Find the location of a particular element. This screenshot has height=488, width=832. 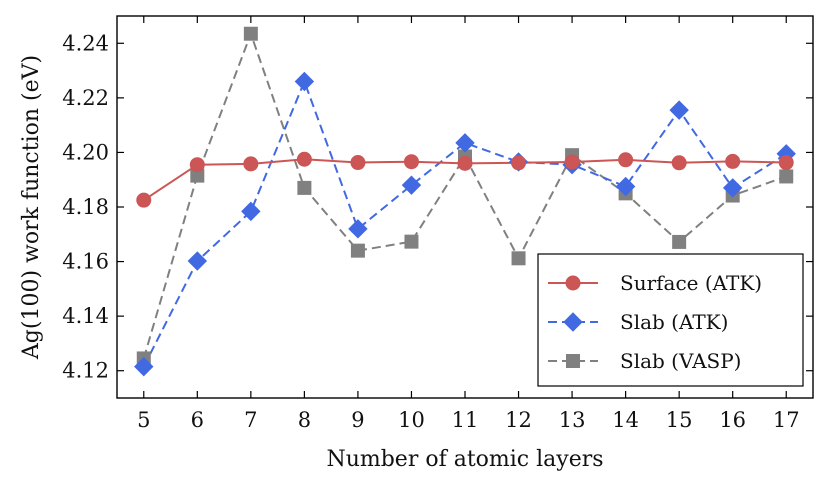

x-tick-label: 6 is located at coordinates (197, 420).